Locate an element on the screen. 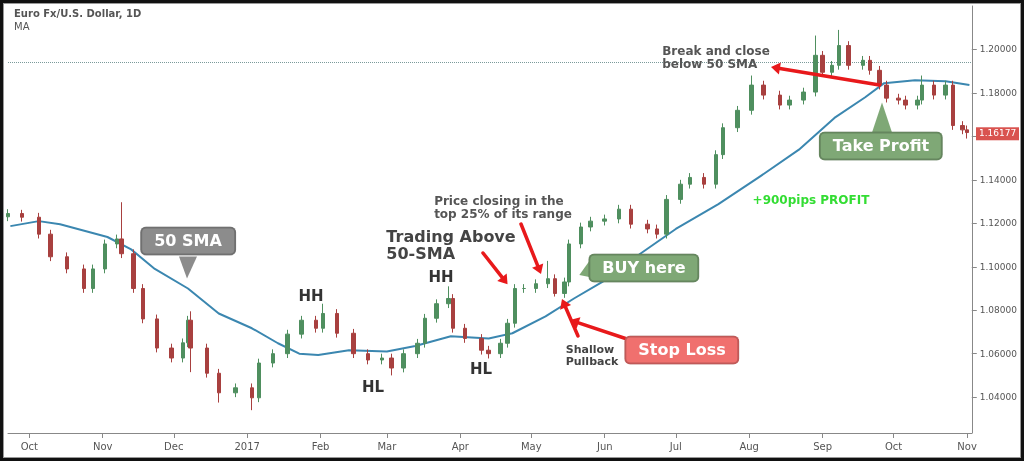  annotation: +900pips PROFIT is located at coordinates (811, 199).